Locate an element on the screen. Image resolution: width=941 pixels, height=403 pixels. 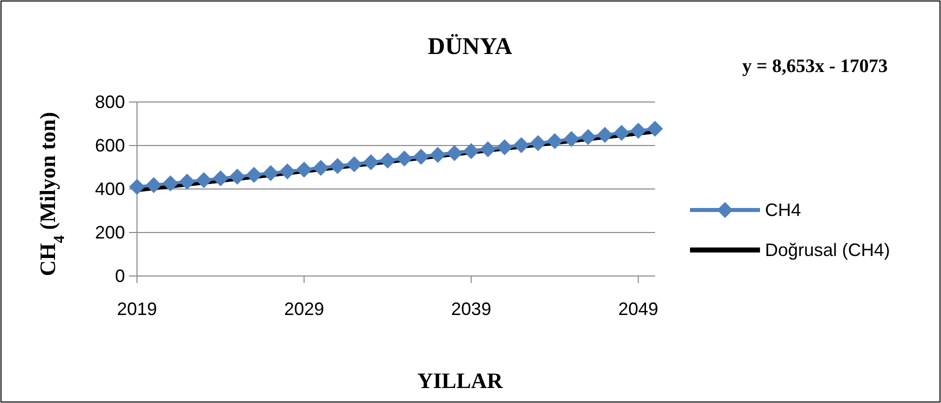
x-axis-title: YILLAR is located at coordinates (460, 380).